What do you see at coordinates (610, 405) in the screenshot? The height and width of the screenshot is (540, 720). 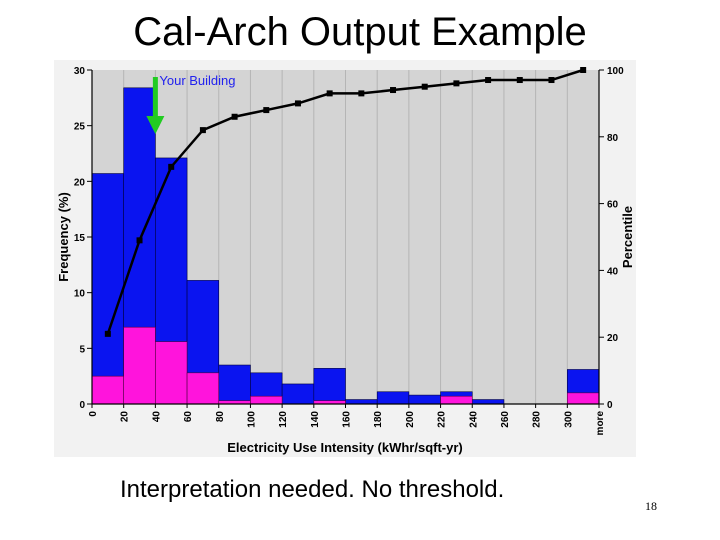 I see `y2-tick-label: 0` at bounding box center [610, 405].